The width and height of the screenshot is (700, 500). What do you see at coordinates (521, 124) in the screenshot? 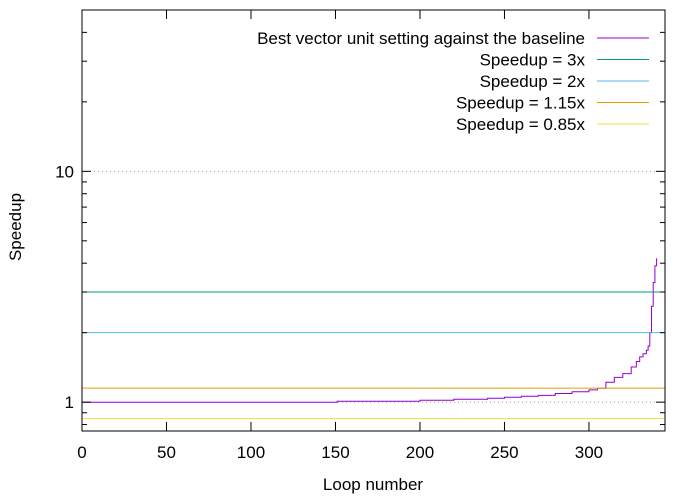
I see `legend-label-4: Speedup = 0.85x` at bounding box center [521, 124].